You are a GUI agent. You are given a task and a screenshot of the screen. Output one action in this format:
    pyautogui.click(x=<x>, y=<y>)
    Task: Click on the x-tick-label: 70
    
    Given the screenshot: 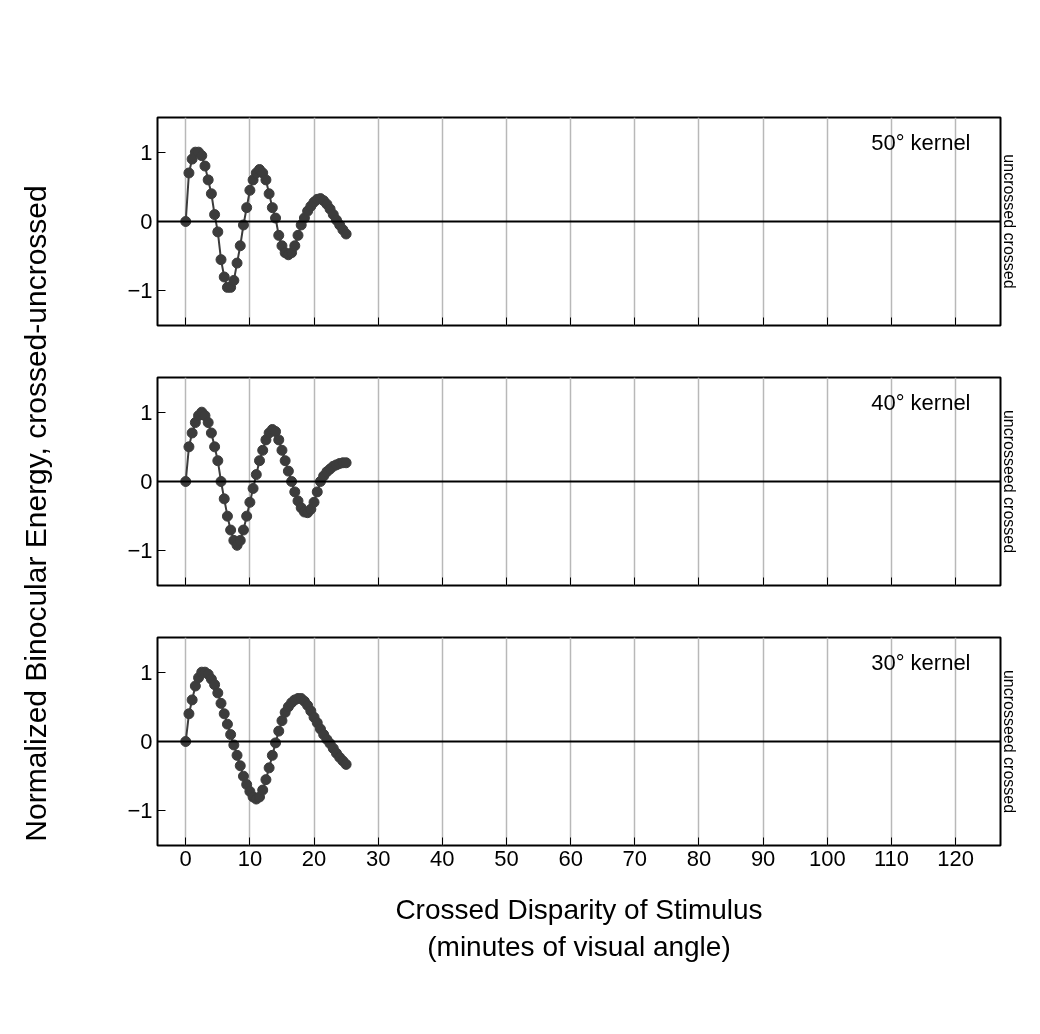 What is the action you would take?
    pyautogui.click(x=635, y=858)
    